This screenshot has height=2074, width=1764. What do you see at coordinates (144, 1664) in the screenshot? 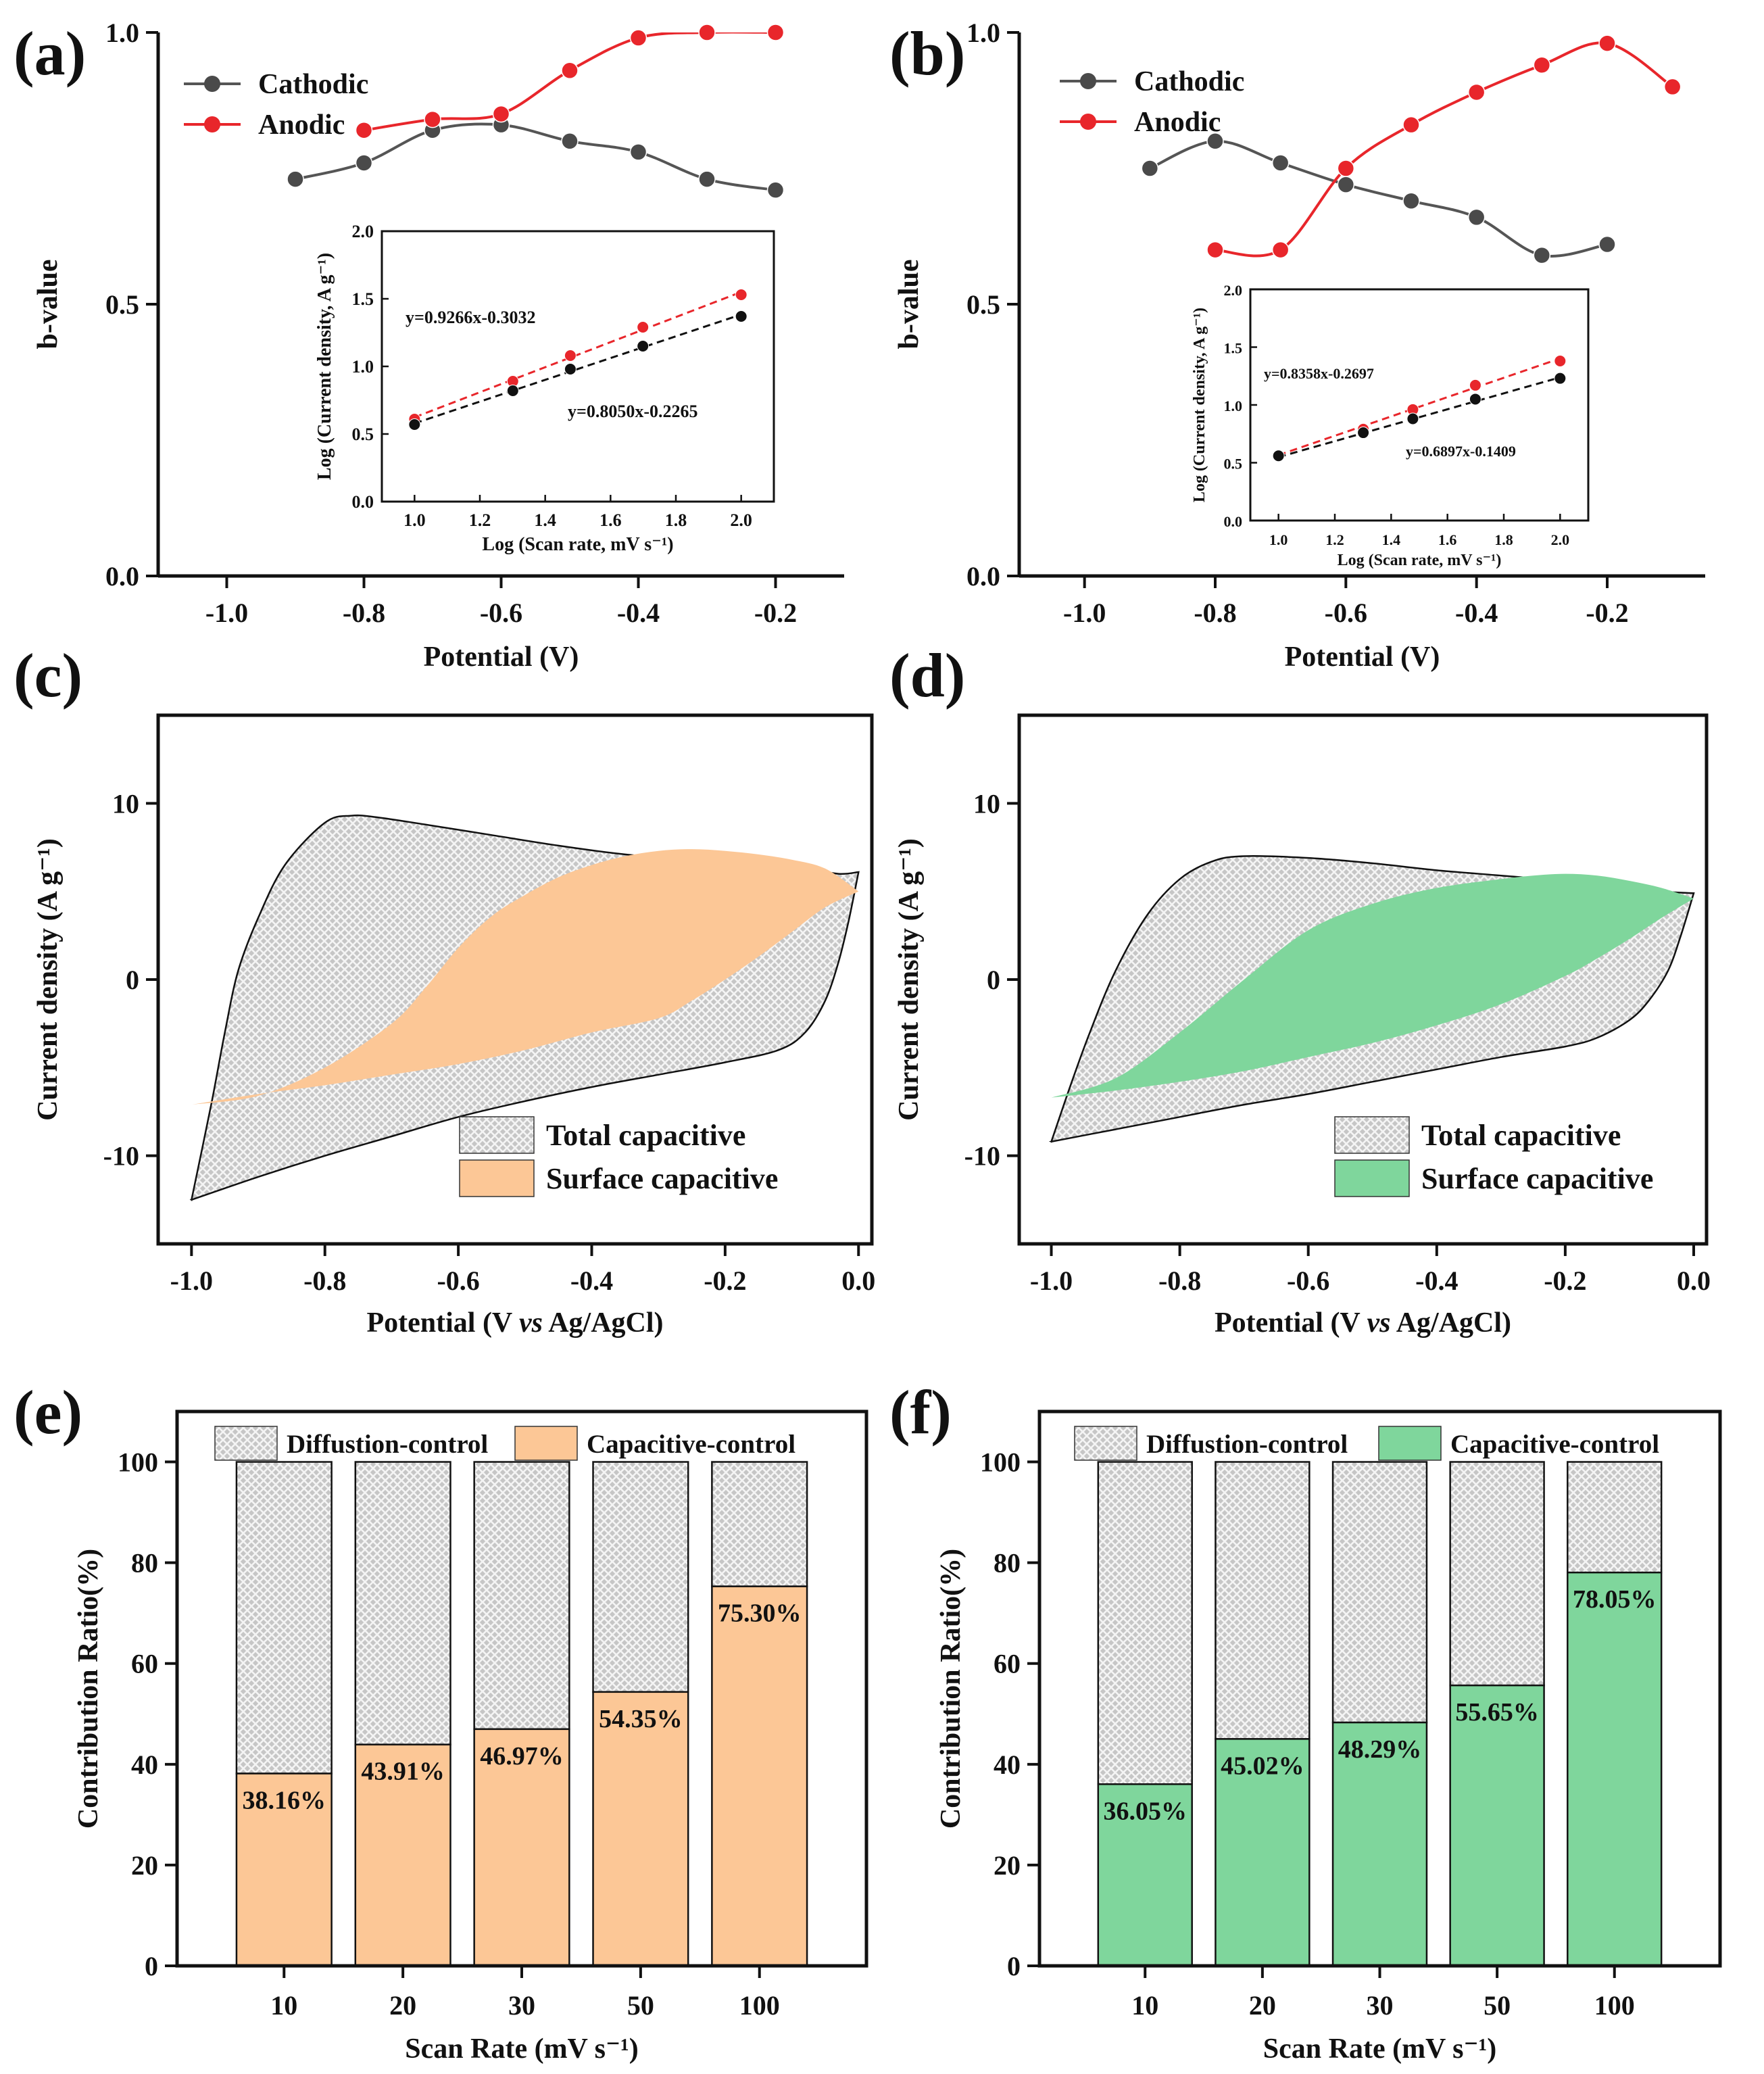
I see `y-tick-label: 60` at bounding box center [144, 1664].